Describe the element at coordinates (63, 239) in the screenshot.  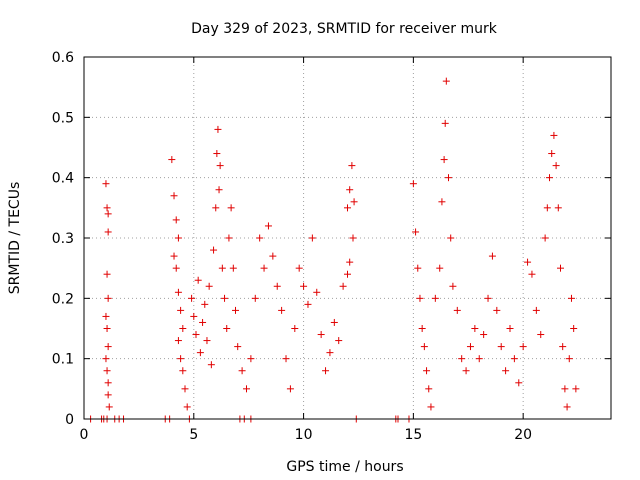
I see `y-tick-label: 0.3` at that location.